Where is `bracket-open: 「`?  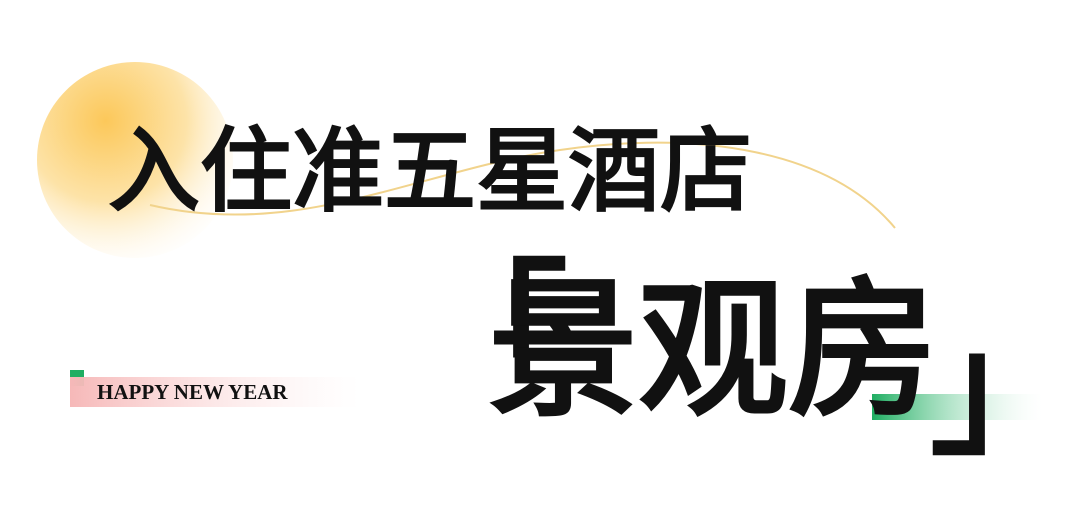 bracket-open: 「 is located at coordinates (493, 335).